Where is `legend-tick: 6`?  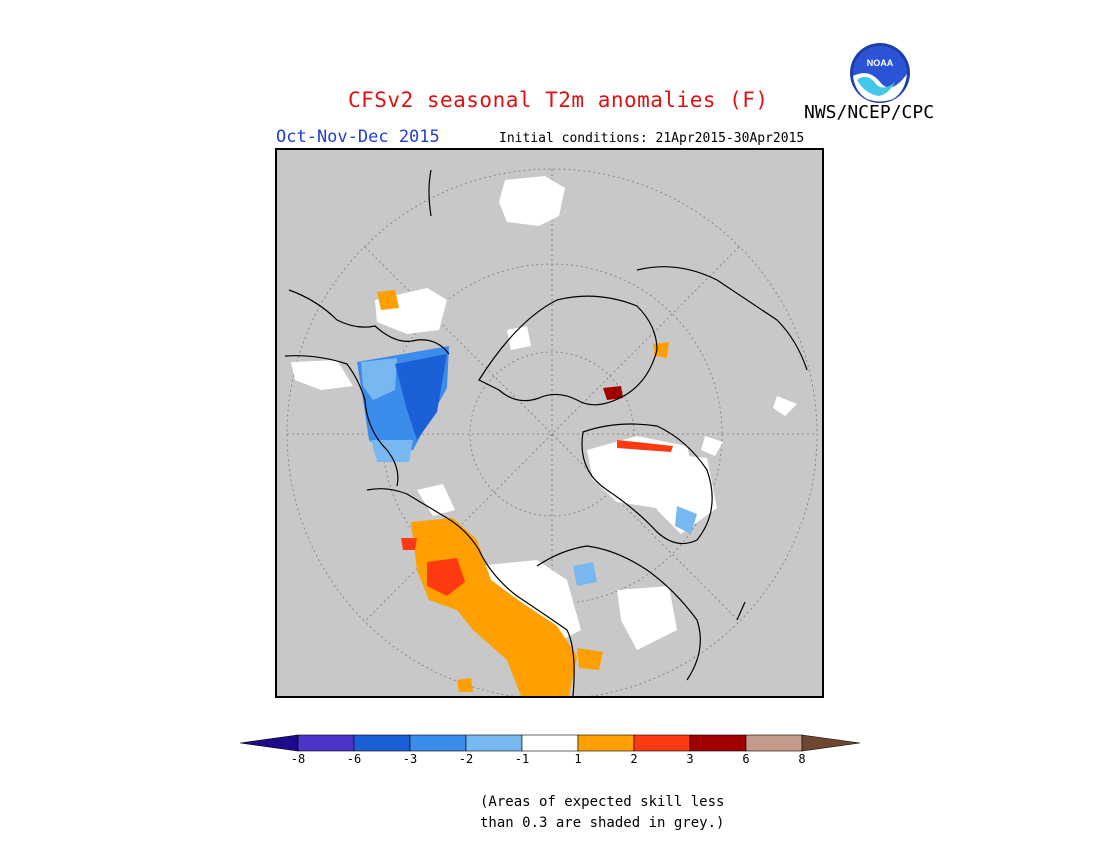 legend-tick: 6 is located at coordinates (746, 759).